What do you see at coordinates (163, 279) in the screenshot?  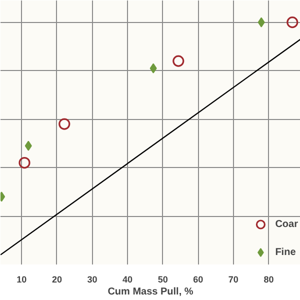 I see `x-tick-label: 50` at bounding box center [163, 279].